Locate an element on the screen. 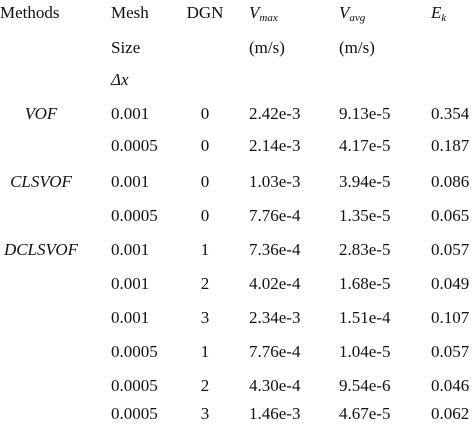 The width and height of the screenshot is (474, 426). vavg-cell: 1.35e-5 is located at coordinates (365, 215).